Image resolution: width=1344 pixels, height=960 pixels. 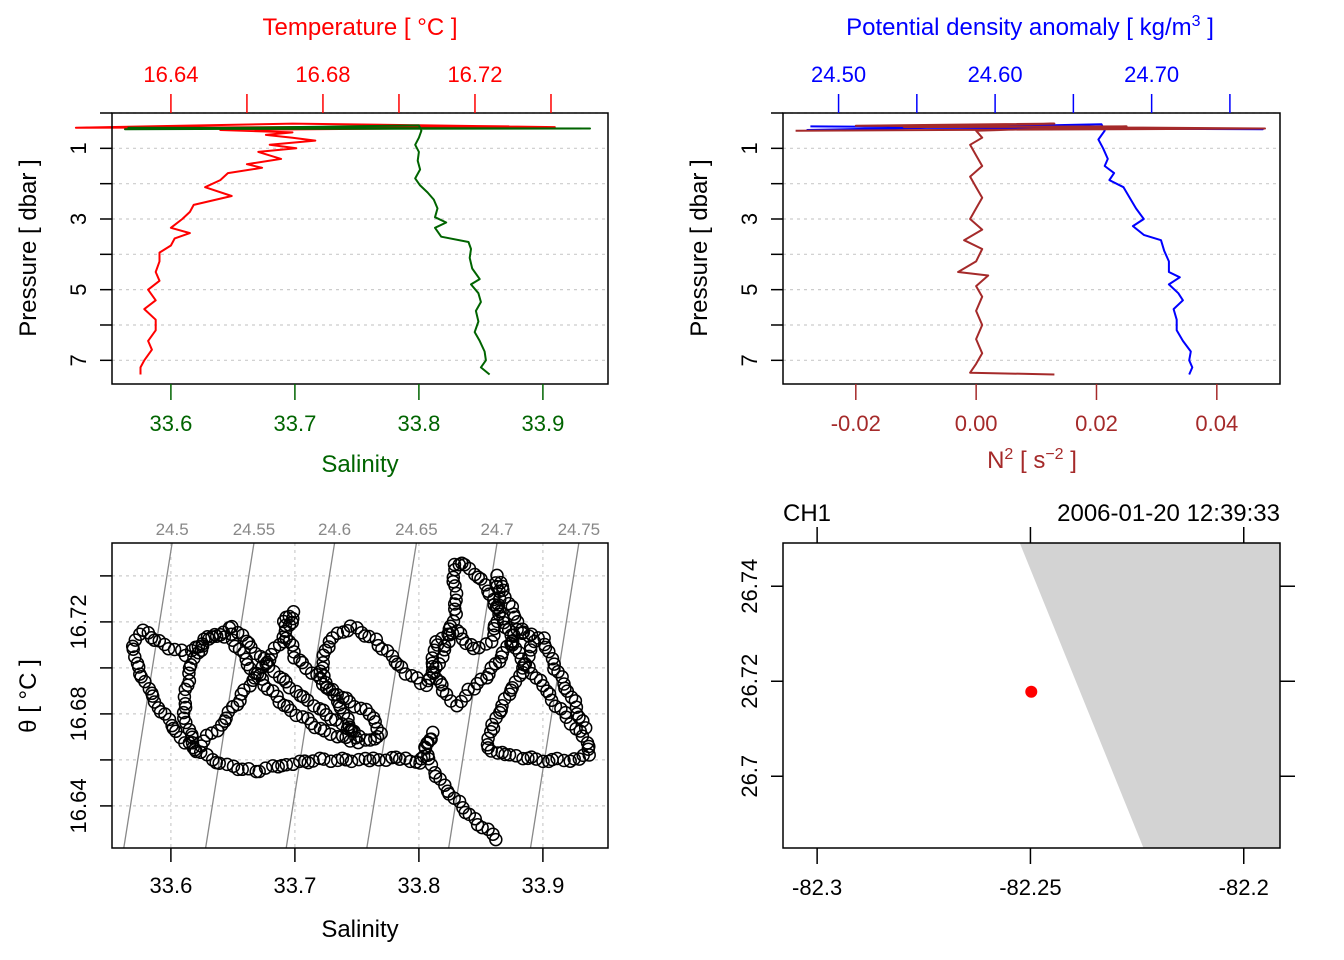 What do you see at coordinates (78, 219) in the screenshot?
I see `y-tick-label: 3` at bounding box center [78, 219].